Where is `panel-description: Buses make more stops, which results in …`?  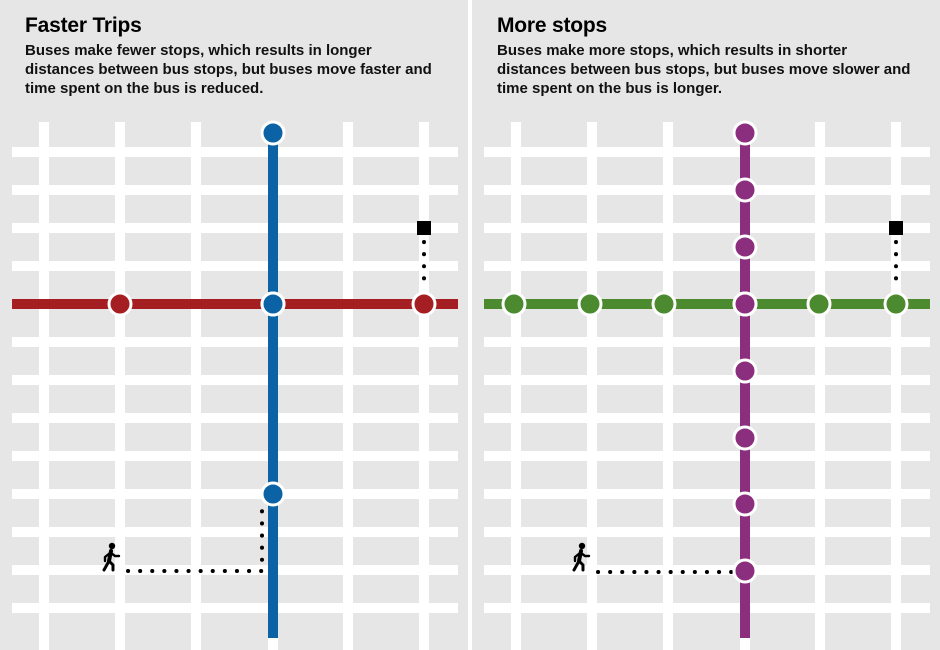
panel-description: Buses make more stops, which results in … is located at coordinates (704, 69).